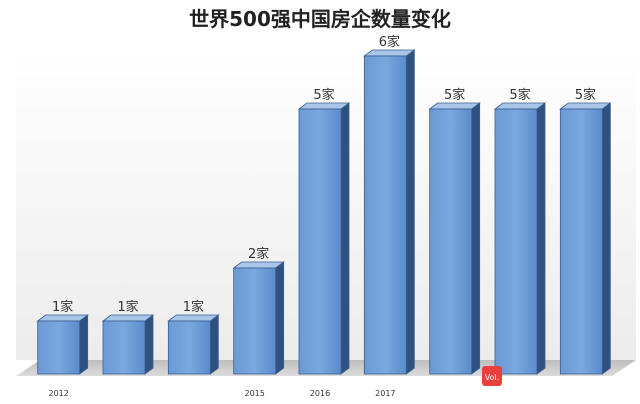 The height and width of the screenshot is (404, 640). Describe the element at coordinates (585, 95) in the screenshot. I see `data-label-9: 5家` at that location.